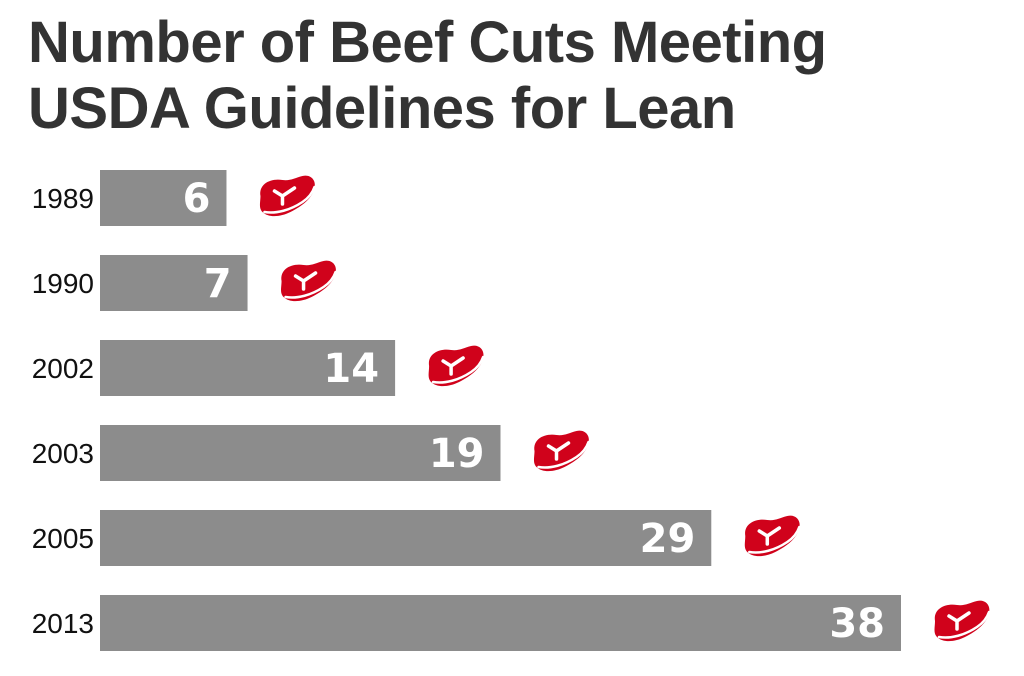 The height and width of the screenshot is (676, 1024). What do you see at coordinates (857, 624) in the screenshot?
I see `value-label: 38` at bounding box center [857, 624].